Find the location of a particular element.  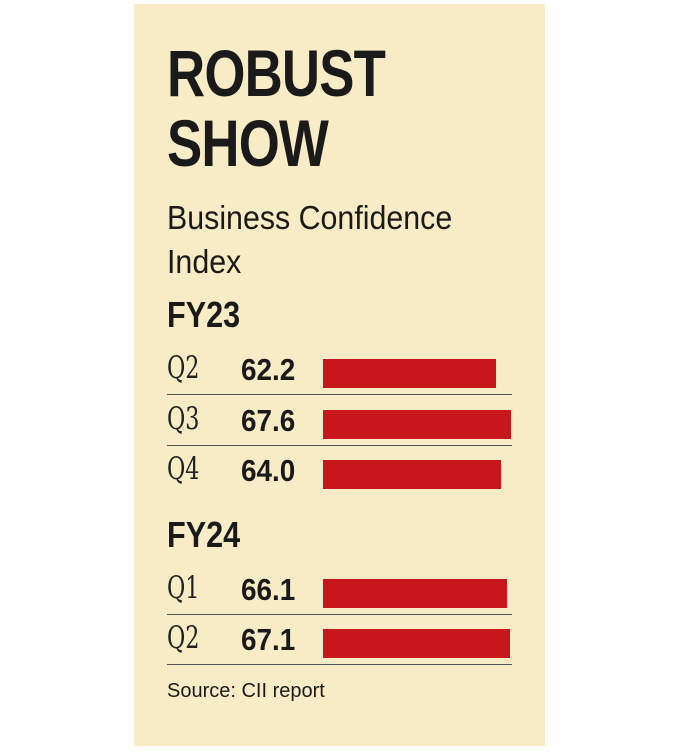

chart-subtitle: Business Confidence Index is located at coordinates (310, 239).